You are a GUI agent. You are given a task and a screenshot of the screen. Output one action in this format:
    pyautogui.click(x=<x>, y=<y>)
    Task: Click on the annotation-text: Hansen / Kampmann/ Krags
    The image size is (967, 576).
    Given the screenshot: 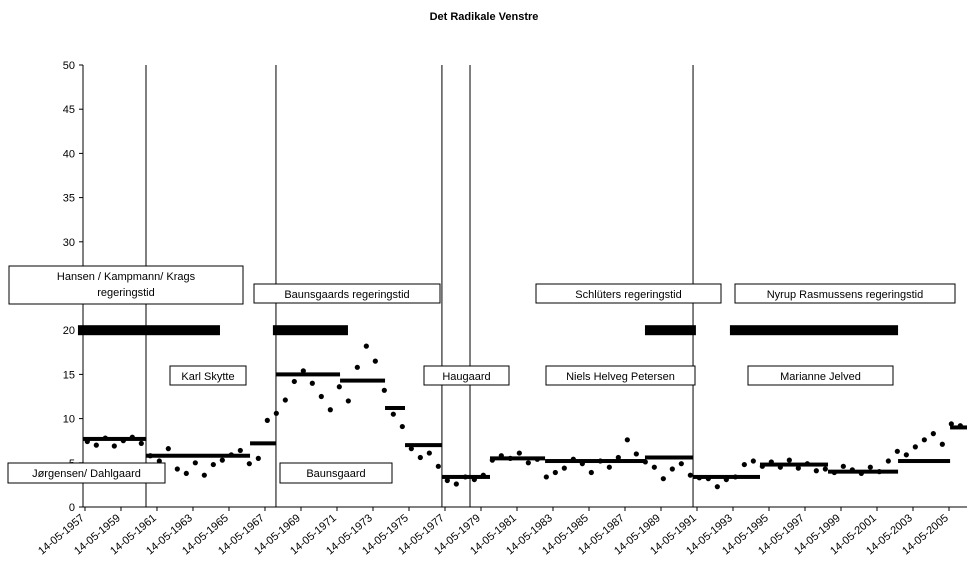 What is the action you would take?
    pyautogui.click(x=126, y=277)
    